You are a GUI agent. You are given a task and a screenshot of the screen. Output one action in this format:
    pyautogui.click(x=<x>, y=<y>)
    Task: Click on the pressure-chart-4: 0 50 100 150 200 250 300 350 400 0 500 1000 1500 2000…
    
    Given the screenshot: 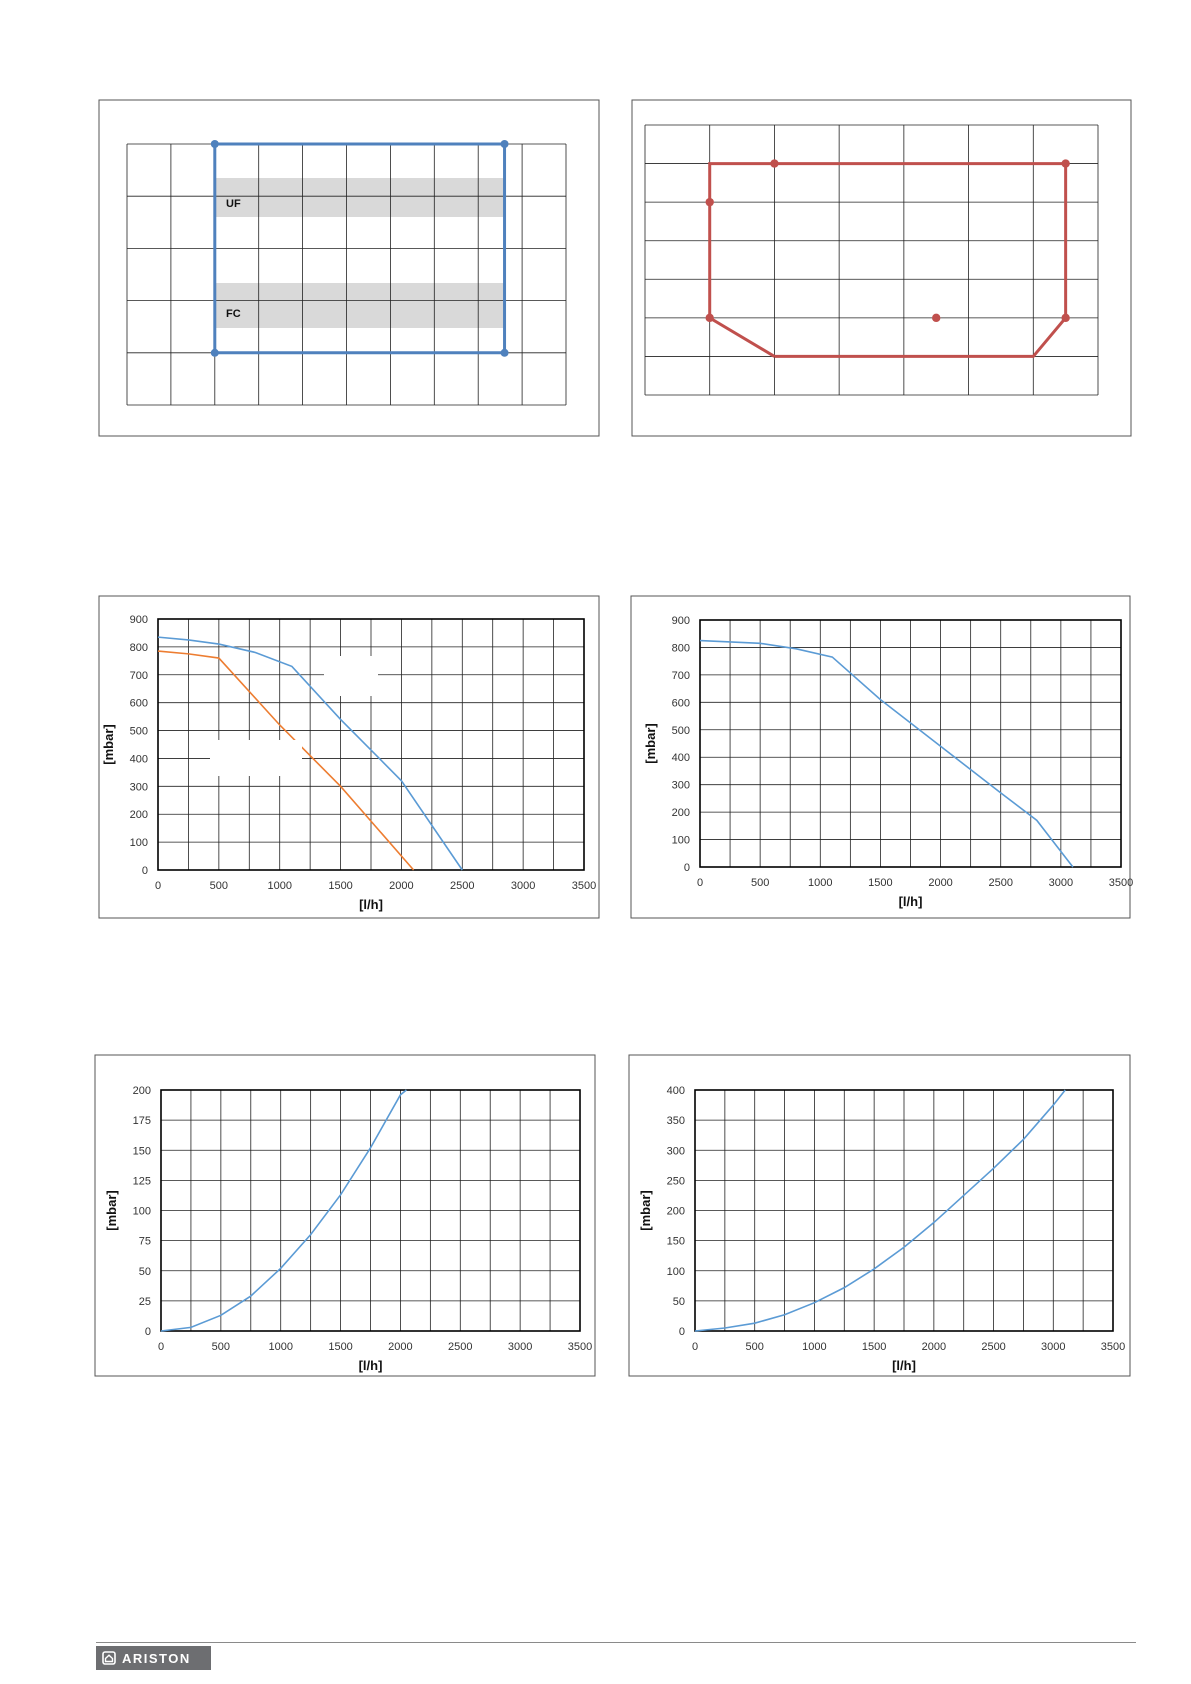 What is the action you would take?
    pyautogui.click(x=881, y=1229)
    